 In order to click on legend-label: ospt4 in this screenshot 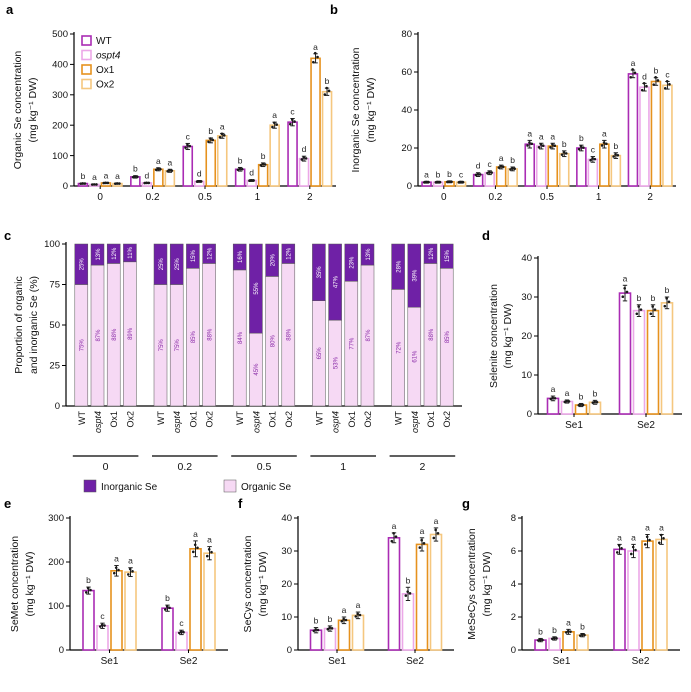, I will do `click(108, 56)`.